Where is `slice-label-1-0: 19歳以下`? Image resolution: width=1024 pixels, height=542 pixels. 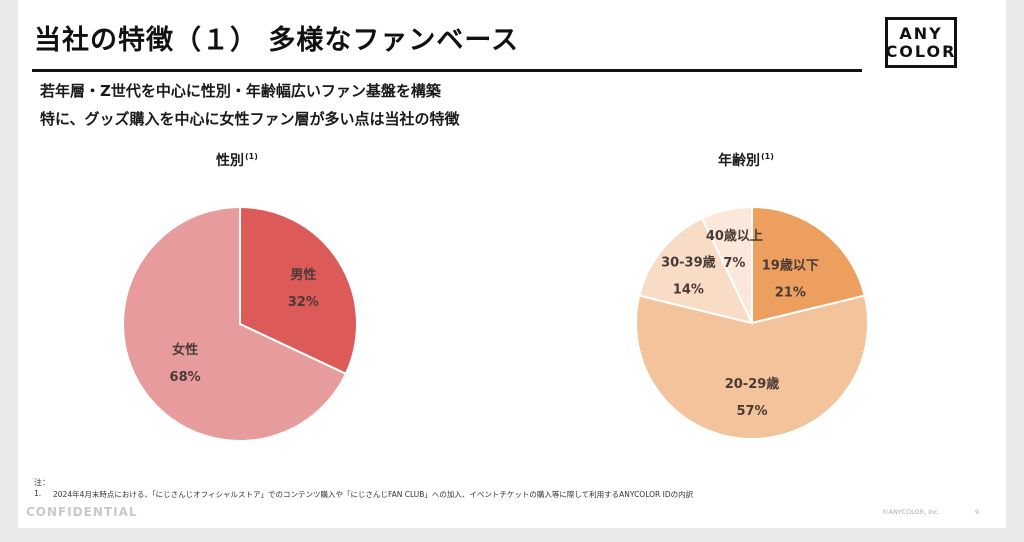
slice-label-1-0: 19歳以下 is located at coordinates (790, 265).